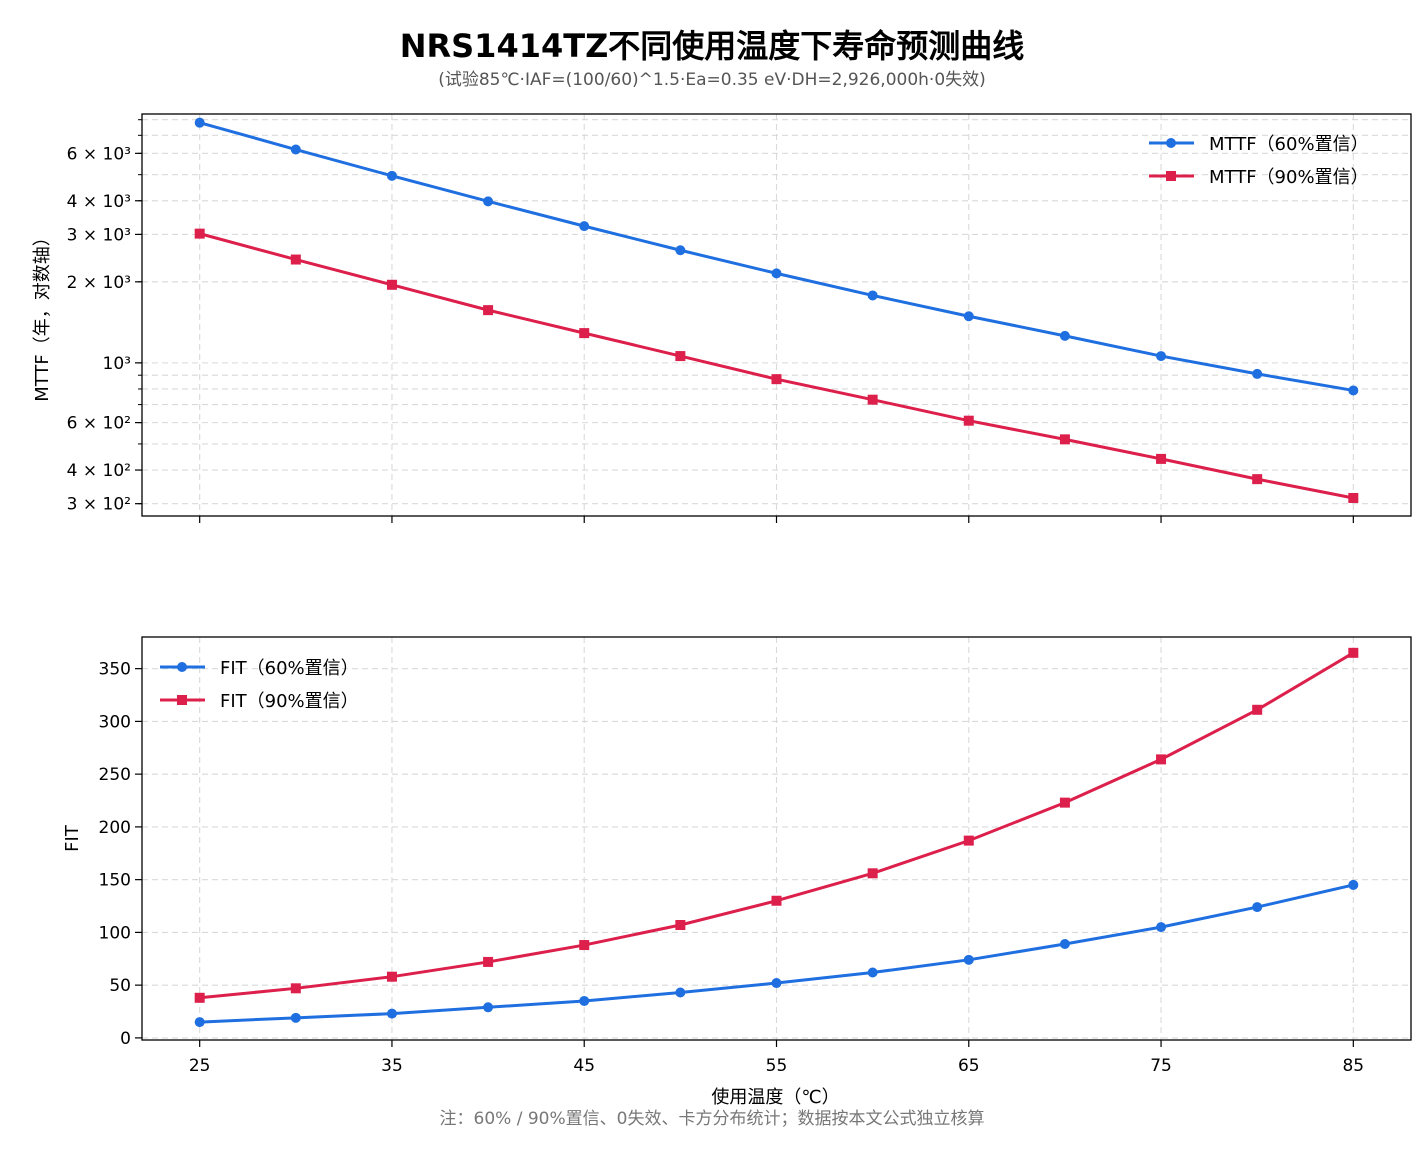 This screenshot has width=1425, height=1150. I want to click on y-tick-label: 250, so click(115, 775).